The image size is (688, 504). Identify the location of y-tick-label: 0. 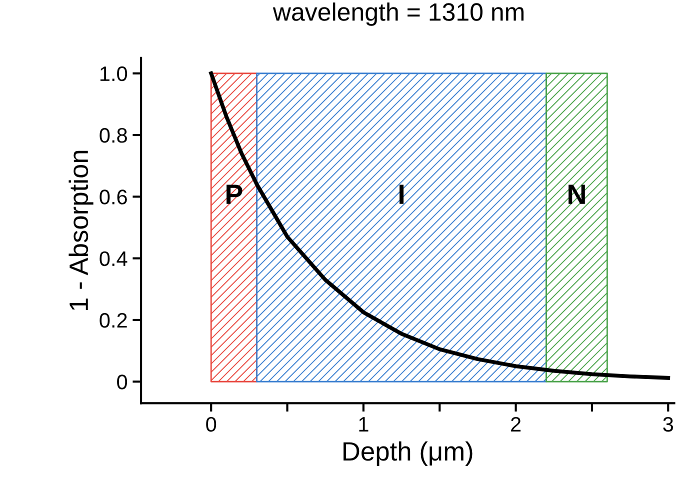
(122, 382).